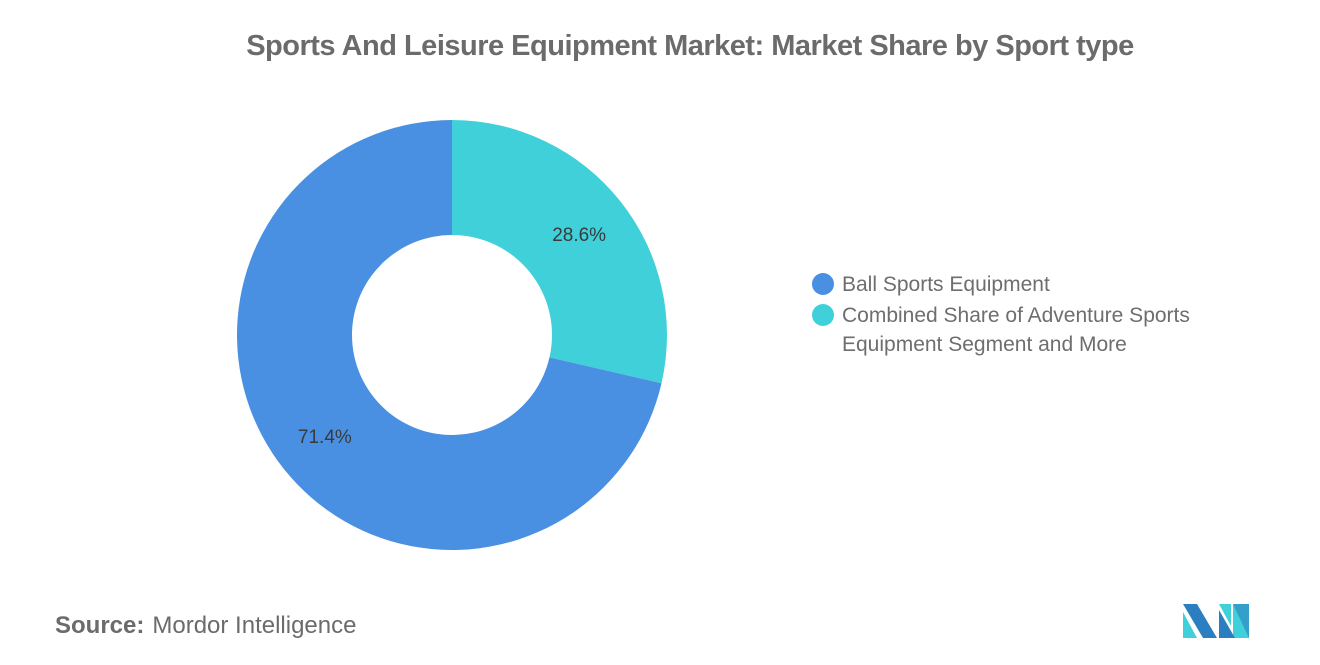  I want to click on source-note: Source: Mordor Intelligence, so click(205, 626).